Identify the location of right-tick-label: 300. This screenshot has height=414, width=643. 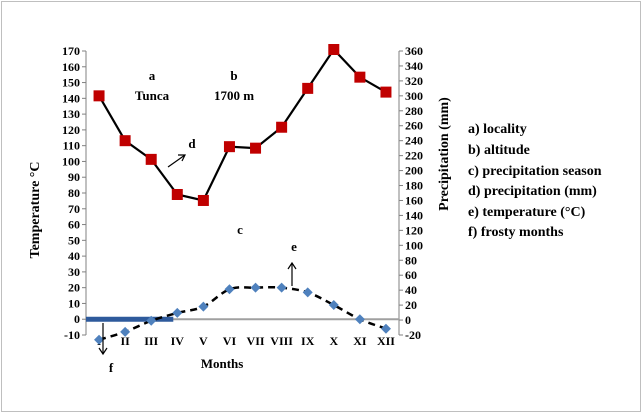
(414, 96).